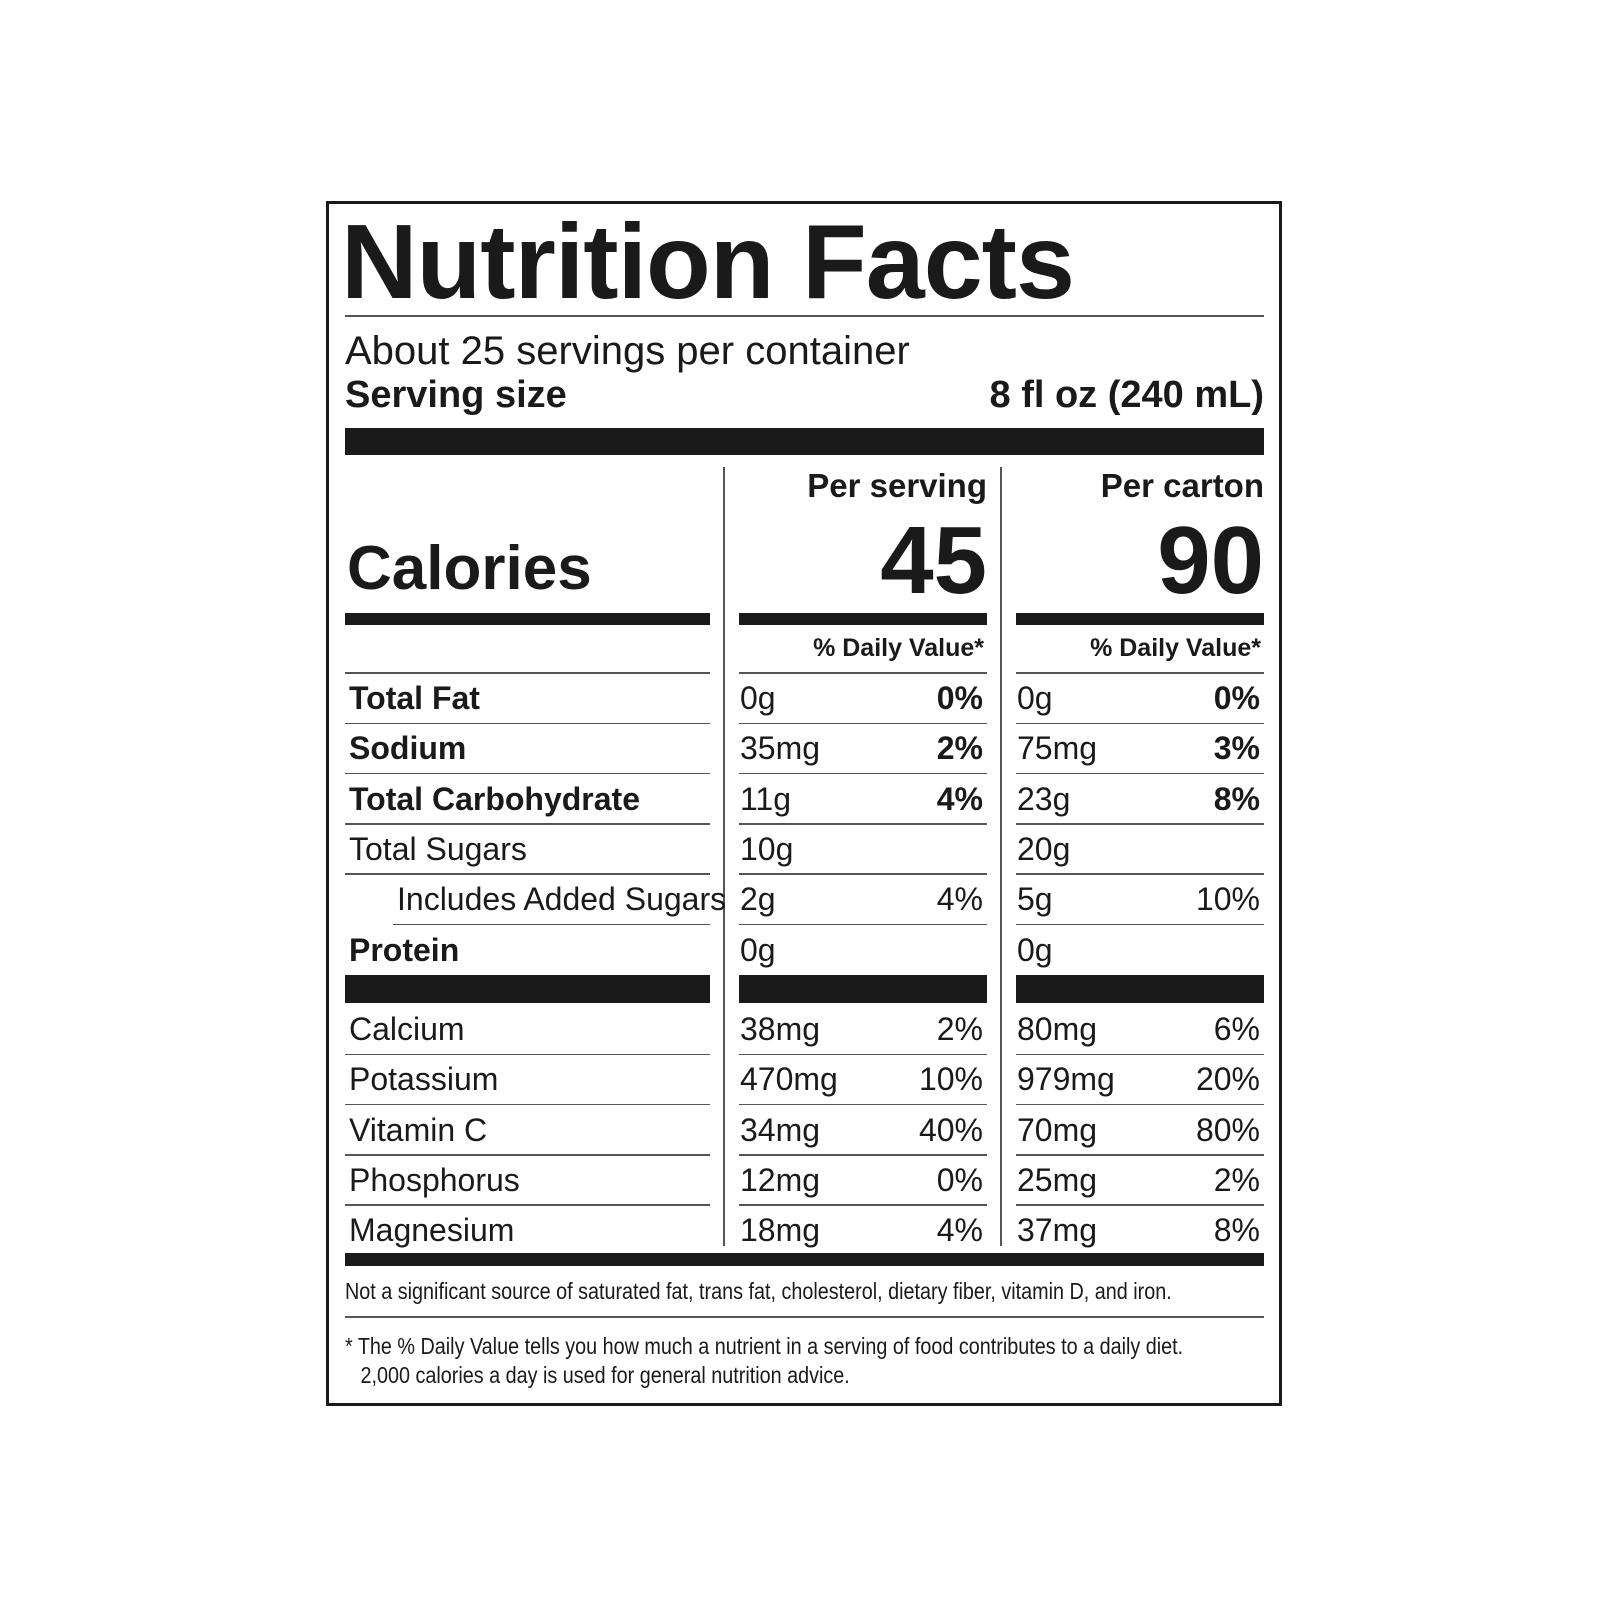 This screenshot has height=1600, width=1600. Describe the element at coordinates (933, 560) in the screenshot. I see `calories-value: 45` at that location.